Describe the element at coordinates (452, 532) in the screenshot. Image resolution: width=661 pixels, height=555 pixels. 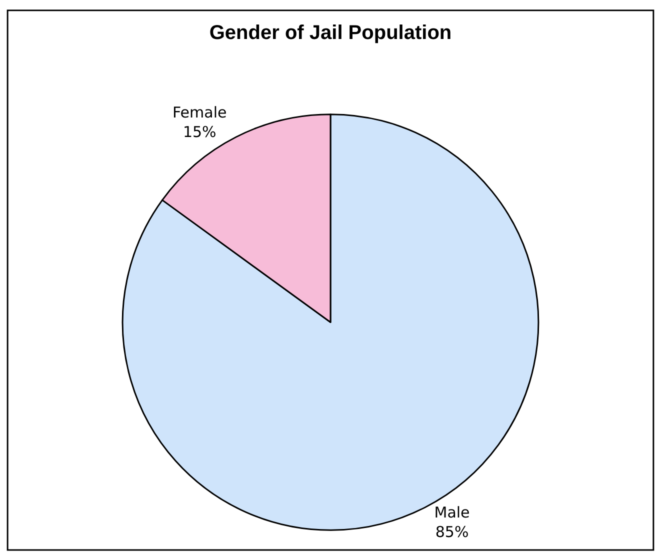
I see `data-label: 85%` at that location.